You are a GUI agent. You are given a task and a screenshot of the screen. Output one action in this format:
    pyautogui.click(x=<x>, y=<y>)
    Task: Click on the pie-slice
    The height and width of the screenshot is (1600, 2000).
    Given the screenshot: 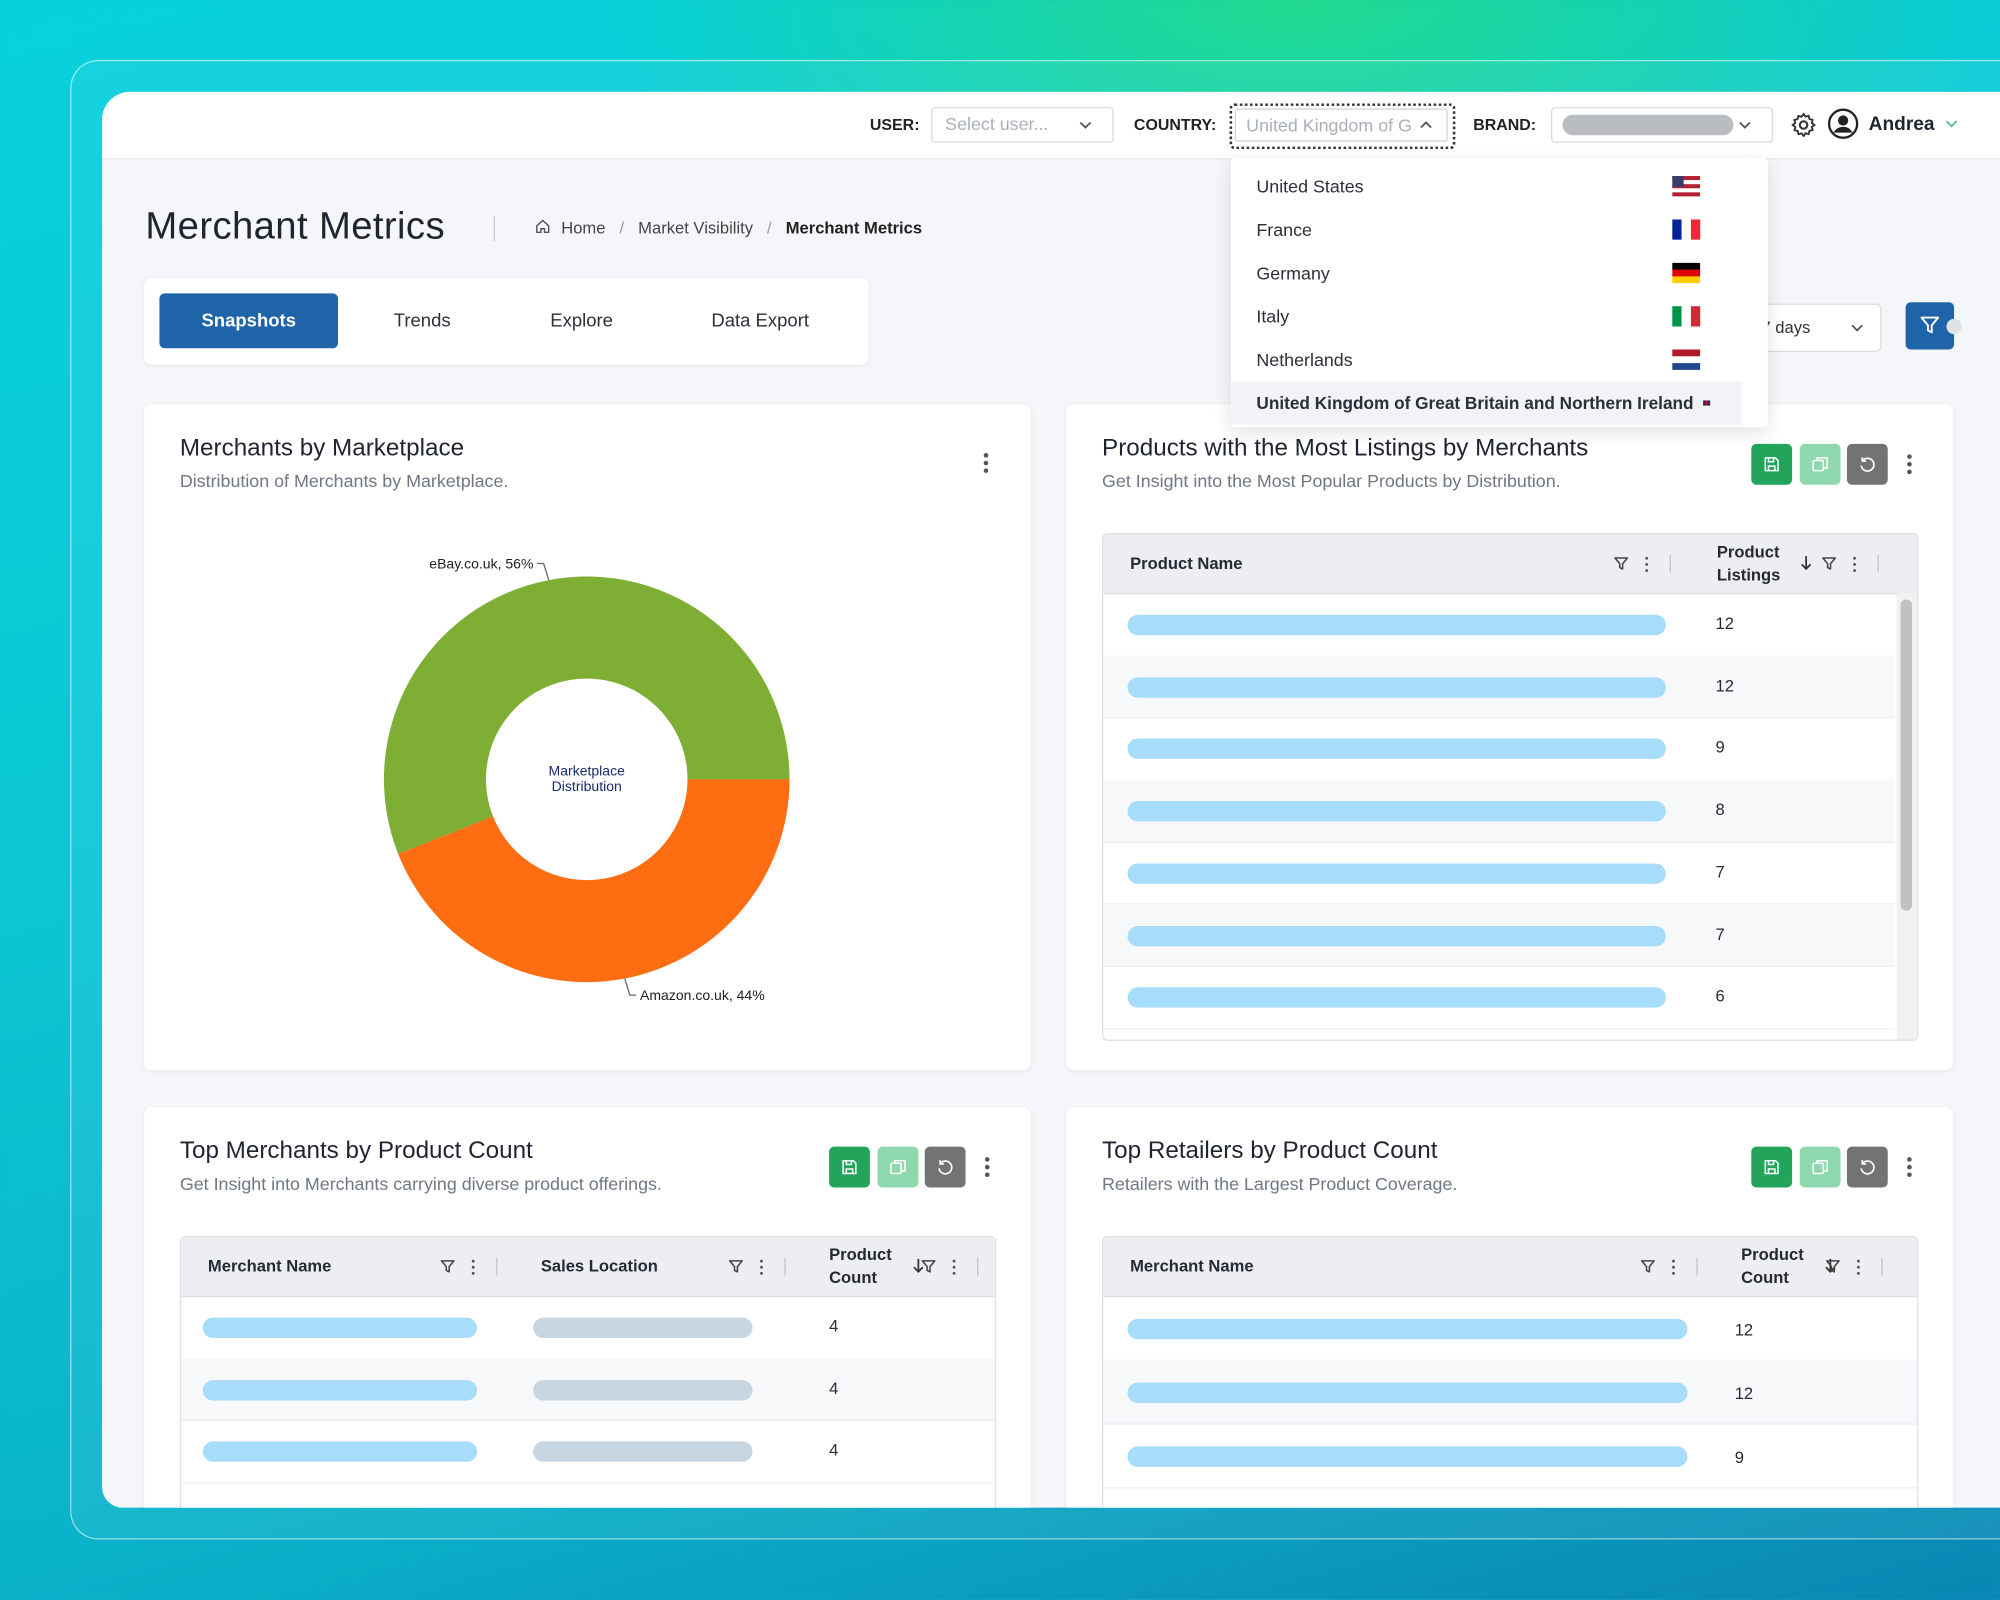 What is the action you would take?
    pyautogui.click(x=586, y=715)
    